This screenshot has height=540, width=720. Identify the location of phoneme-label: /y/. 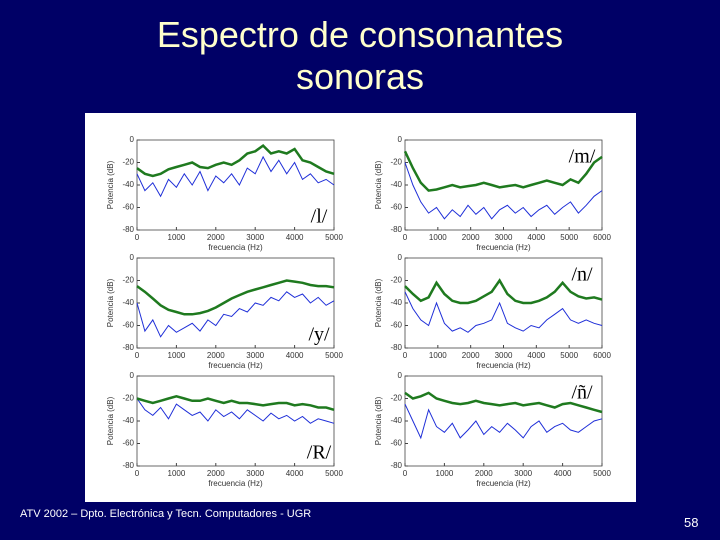
(319, 335).